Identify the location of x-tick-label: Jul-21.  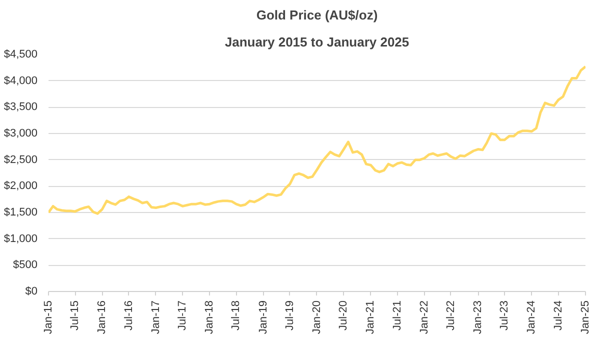
(397, 315).